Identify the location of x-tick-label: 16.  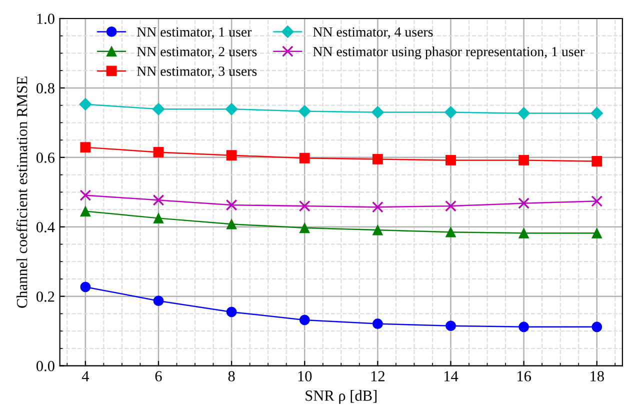
(524, 376).